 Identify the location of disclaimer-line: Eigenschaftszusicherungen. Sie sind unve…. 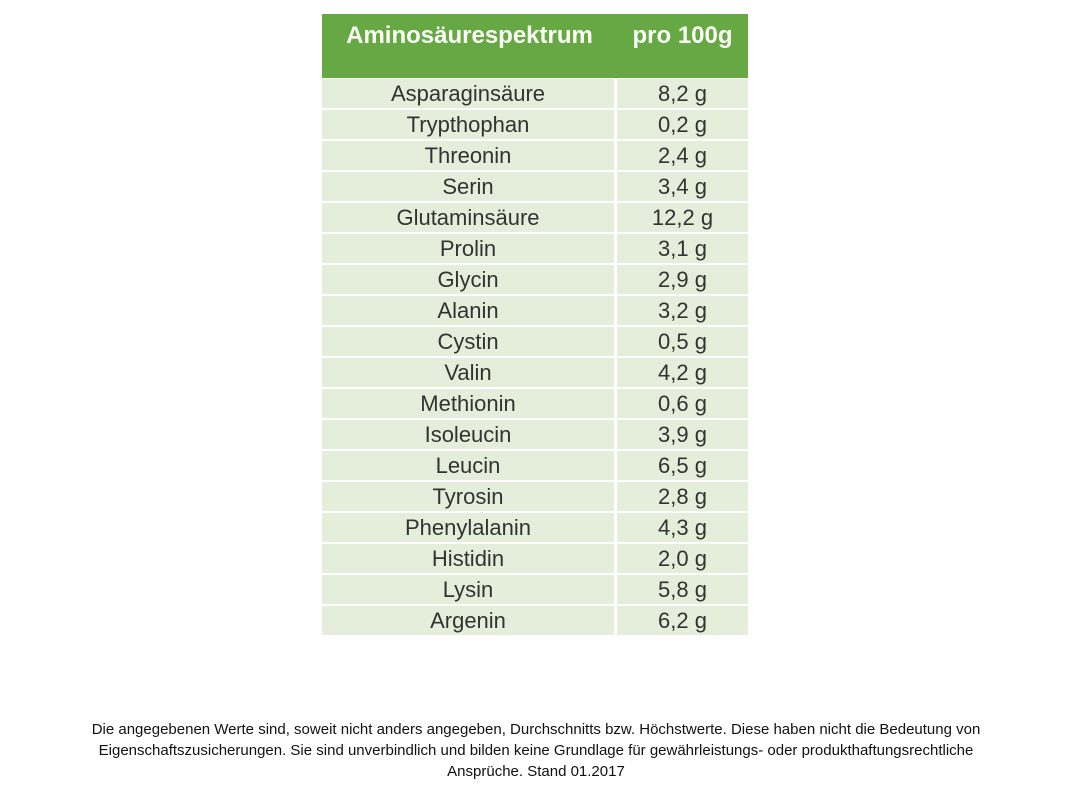
(536, 750).